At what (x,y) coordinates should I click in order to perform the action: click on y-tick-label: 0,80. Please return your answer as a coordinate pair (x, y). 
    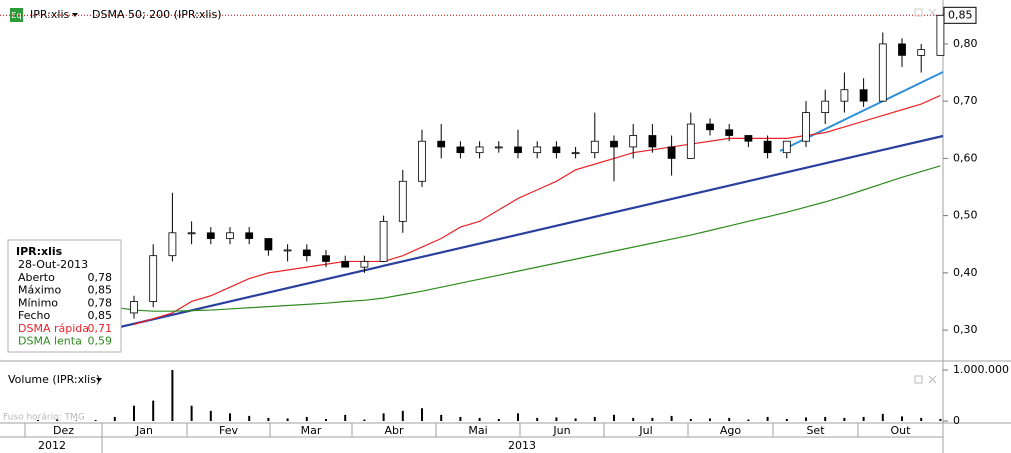
    Looking at the image, I should click on (965, 43).